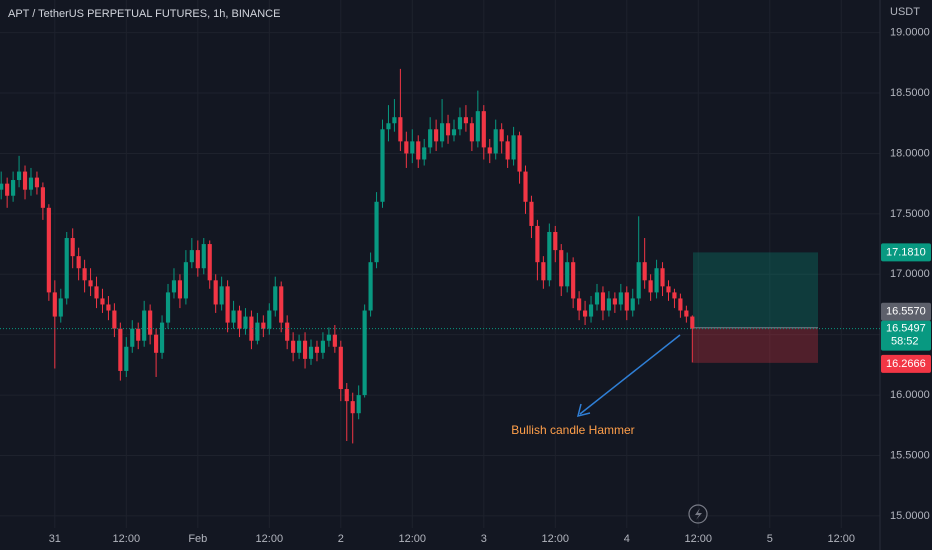 Image resolution: width=932 pixels, height=550 pixels. What do you see at coordinates (910, 395) in the screenshot?
I see `y-tick-label: 16.0000` at bounding box center [910, 395].